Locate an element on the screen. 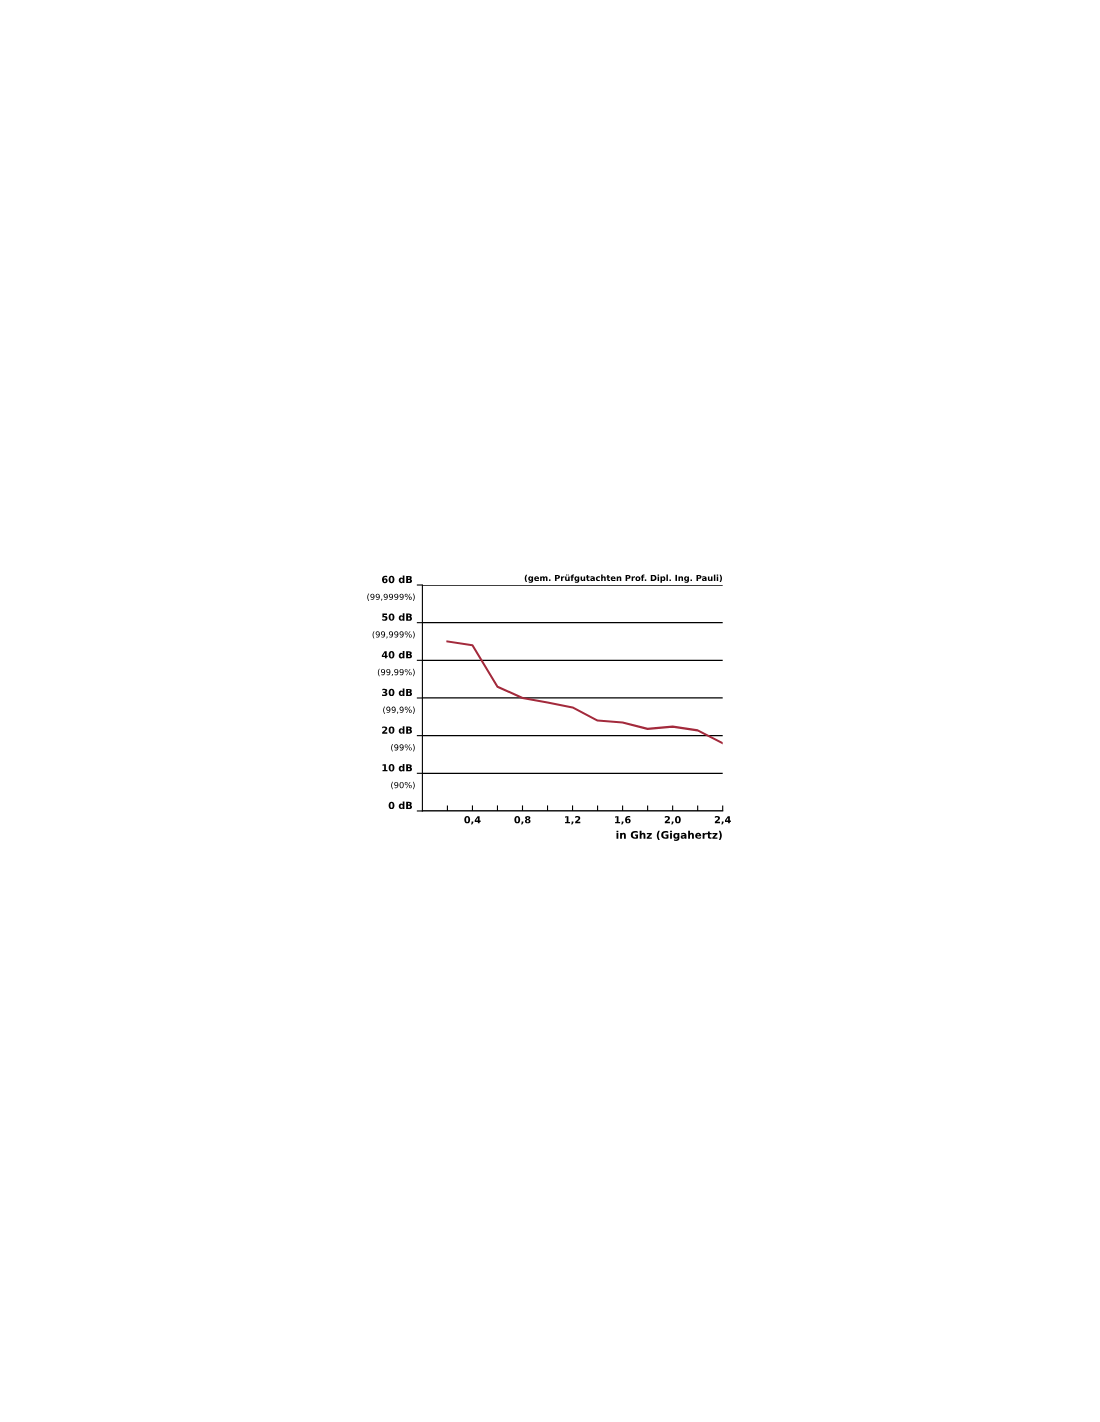 The width and height of the screenshot is (1100, 1422). x-axis-title: in Ghz (Gigahertz) is located at coordinates (669, 835).